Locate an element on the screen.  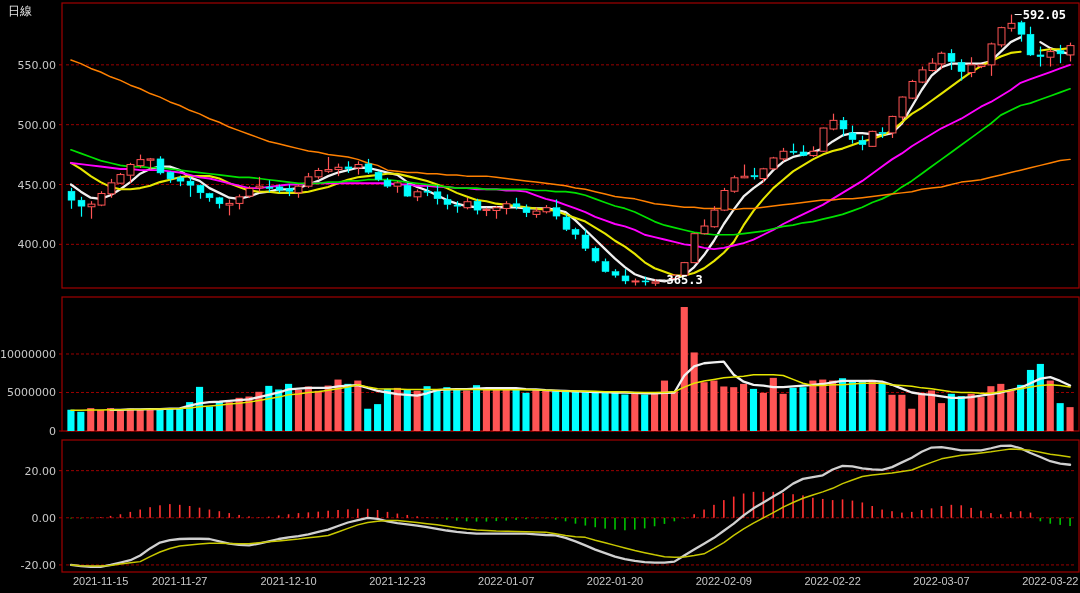
y-tick-label: 500.00 is located at coordinates (36, 125).